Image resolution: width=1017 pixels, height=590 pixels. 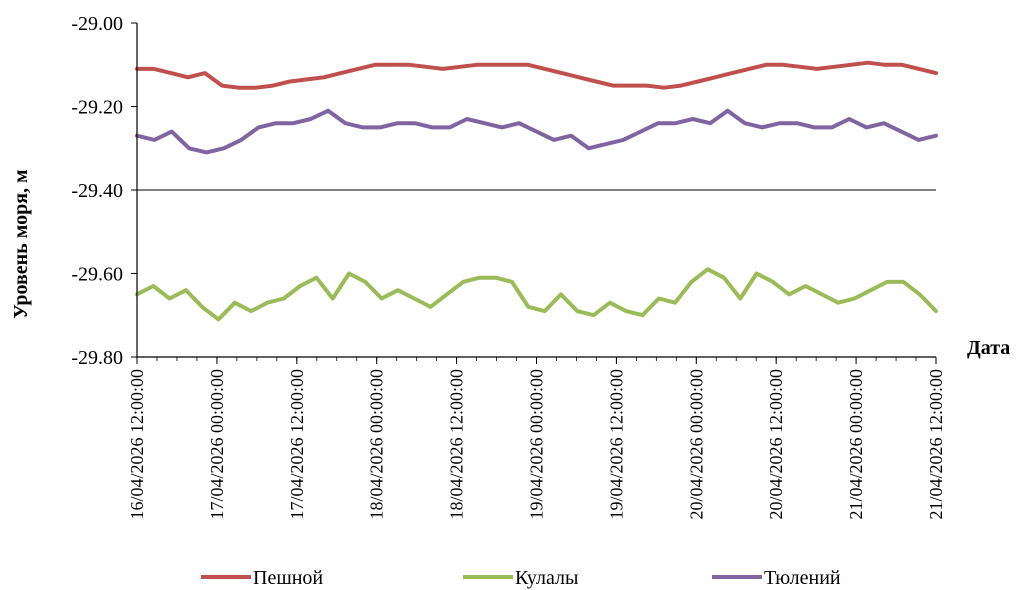 I want to click on x-tick-label: 20/04/2026 00:00:00, so click(x=696, y=444).